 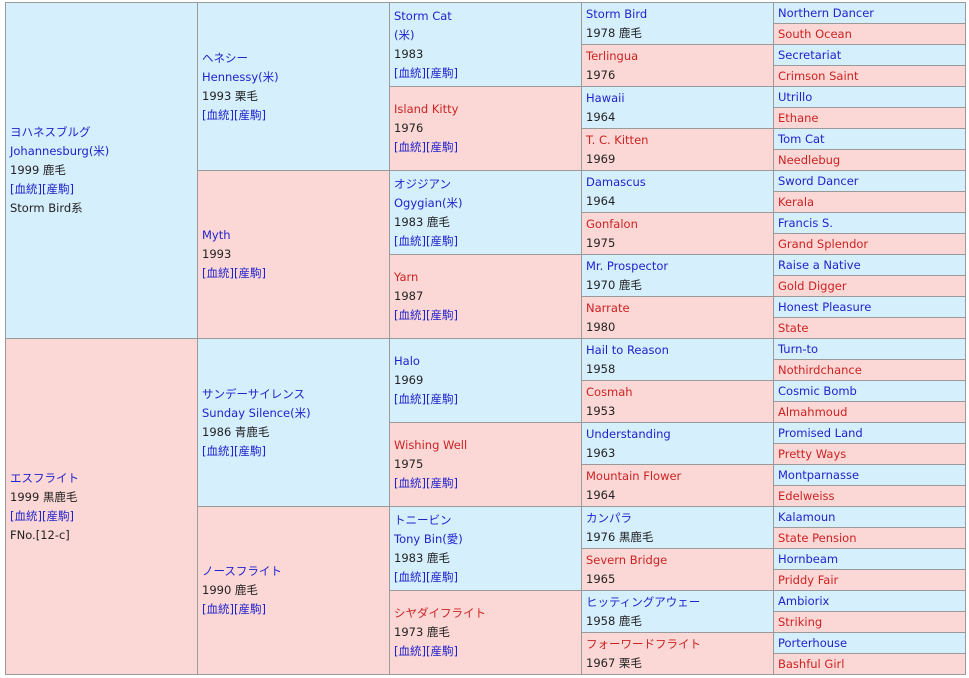 I want to click on g4-name-link: Hawaii, so click(x=605, y=97).